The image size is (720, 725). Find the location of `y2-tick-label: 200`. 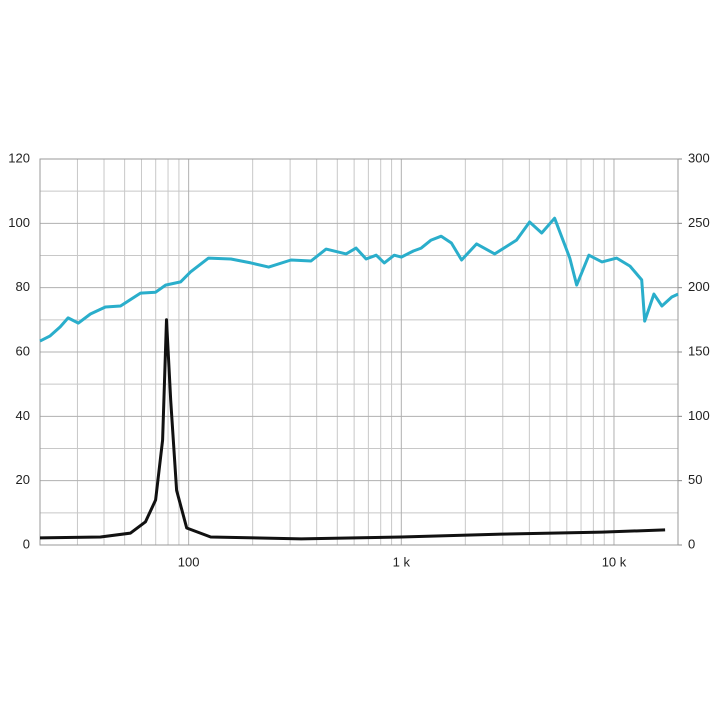

y2-tick-label: 200 is located at coordinates (699, 286).